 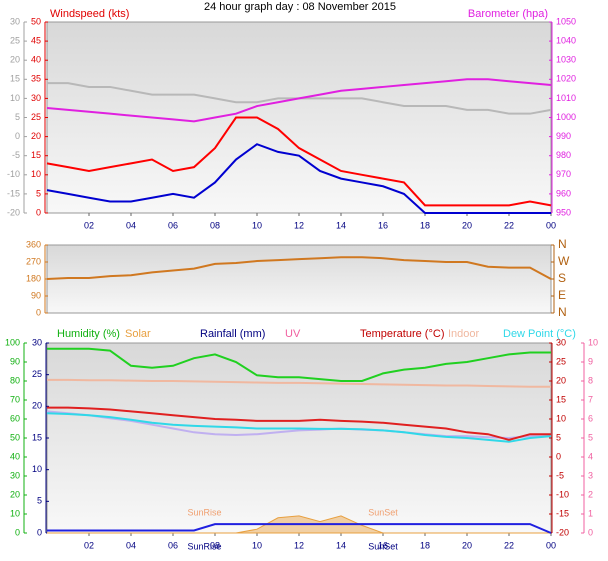 I want to click on x-tick-label: 04, so click(x=131, y=225).